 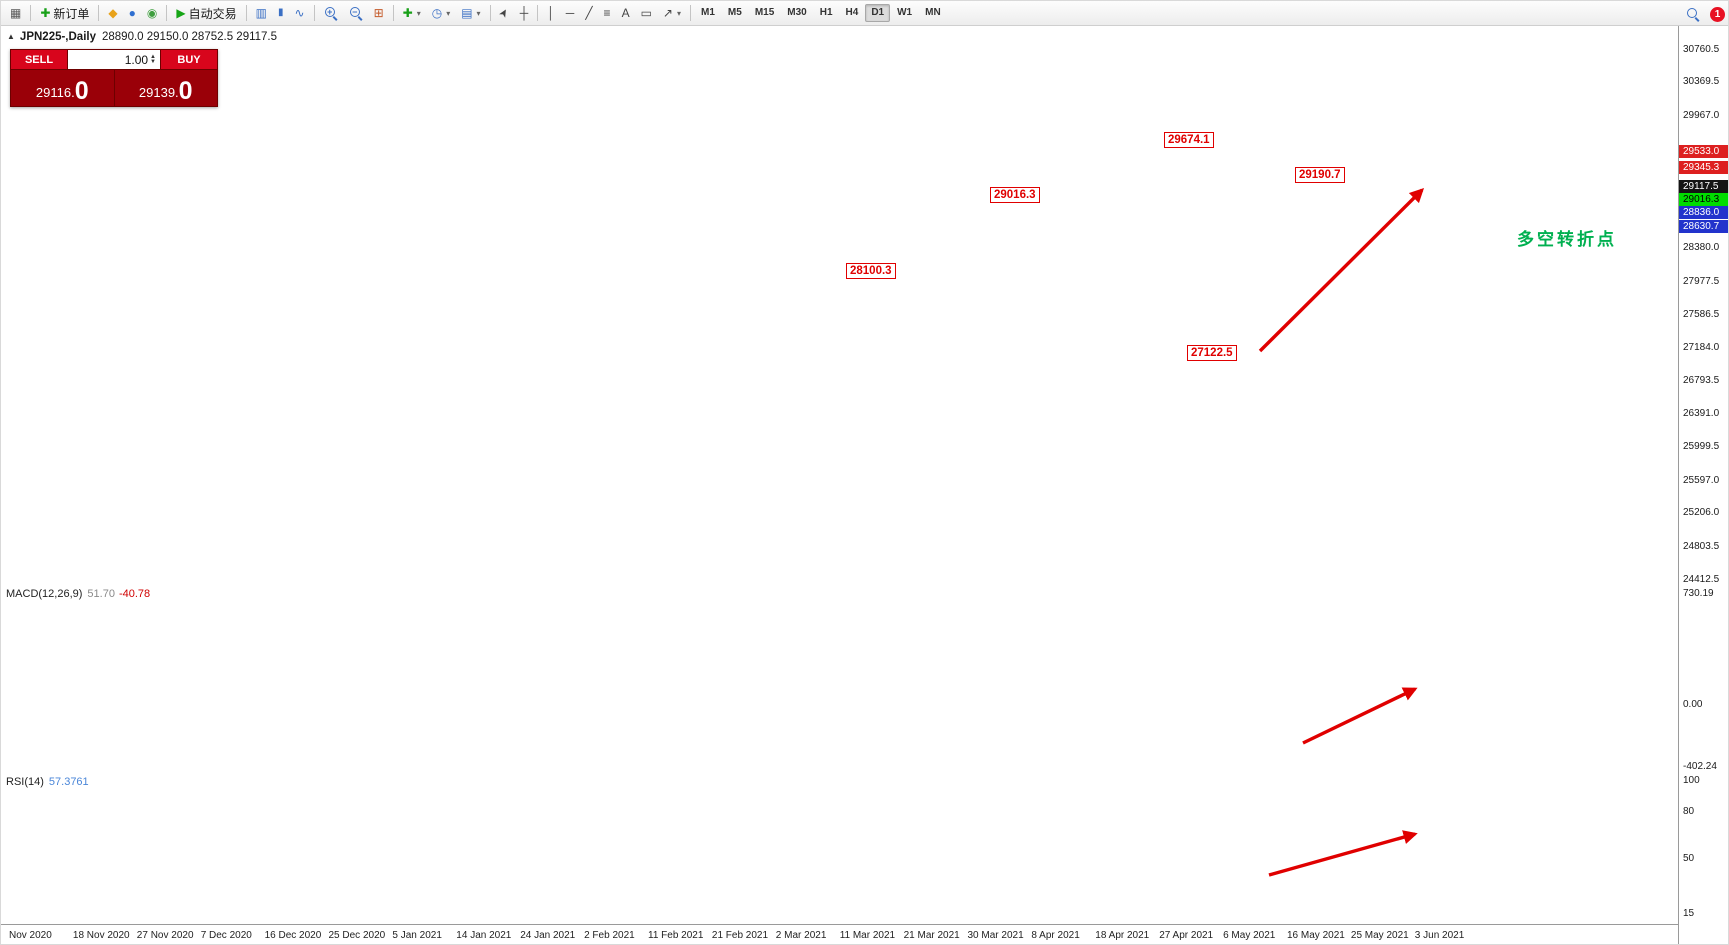 What do you see at coordinates (1703, 151) in the screenshot?
I see `price-tag: 29533.0` at bounding box center [1703, 151].